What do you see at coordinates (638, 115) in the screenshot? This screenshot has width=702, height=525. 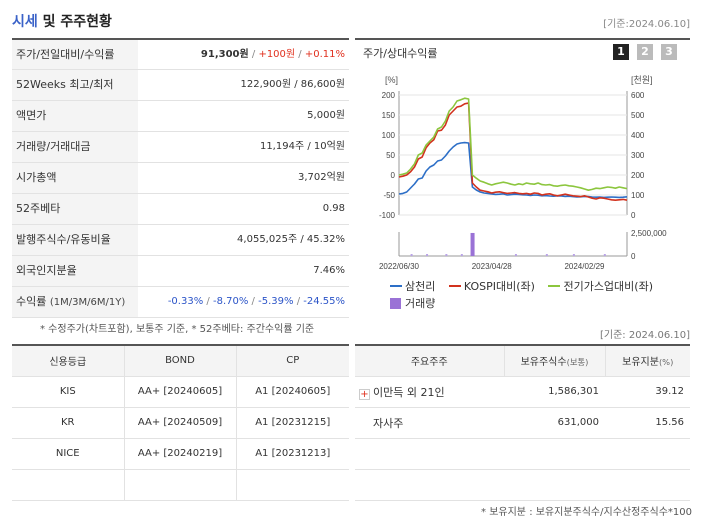 I see `right-tick-label: 500` at bounding box center [638, 115].